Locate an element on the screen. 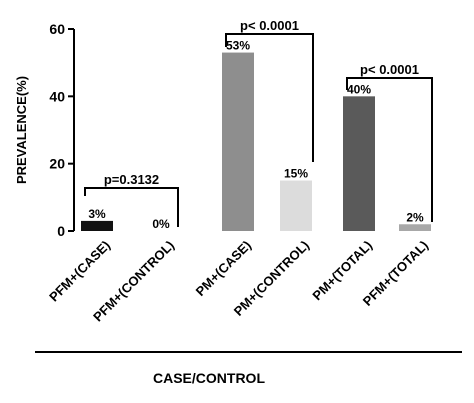 This screenshot has width=474, height=403. value-label: 0% is located at coordinates (161, 224).